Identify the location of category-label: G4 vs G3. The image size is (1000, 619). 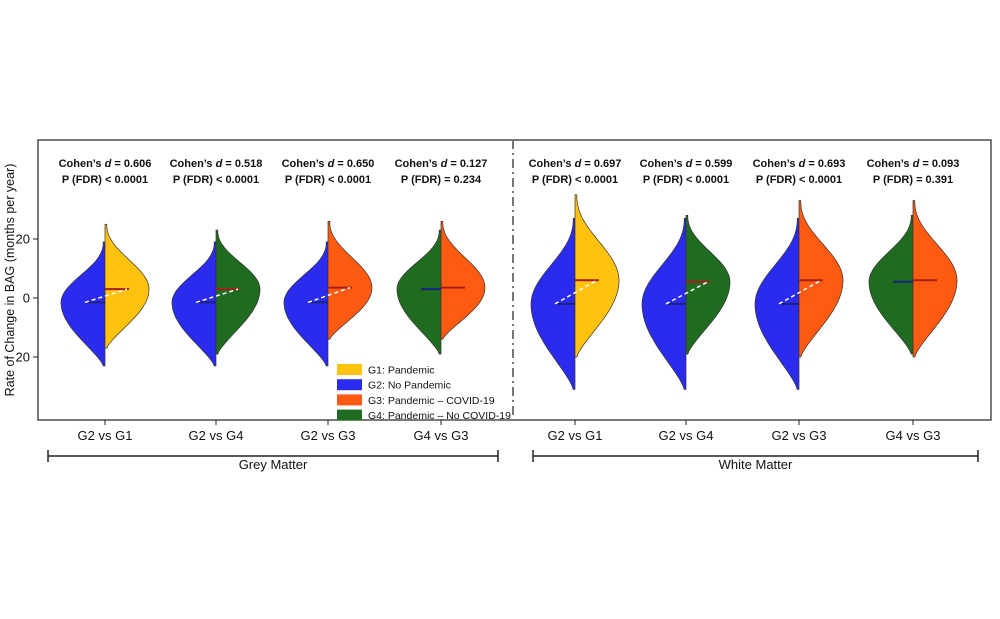
(913, 435).